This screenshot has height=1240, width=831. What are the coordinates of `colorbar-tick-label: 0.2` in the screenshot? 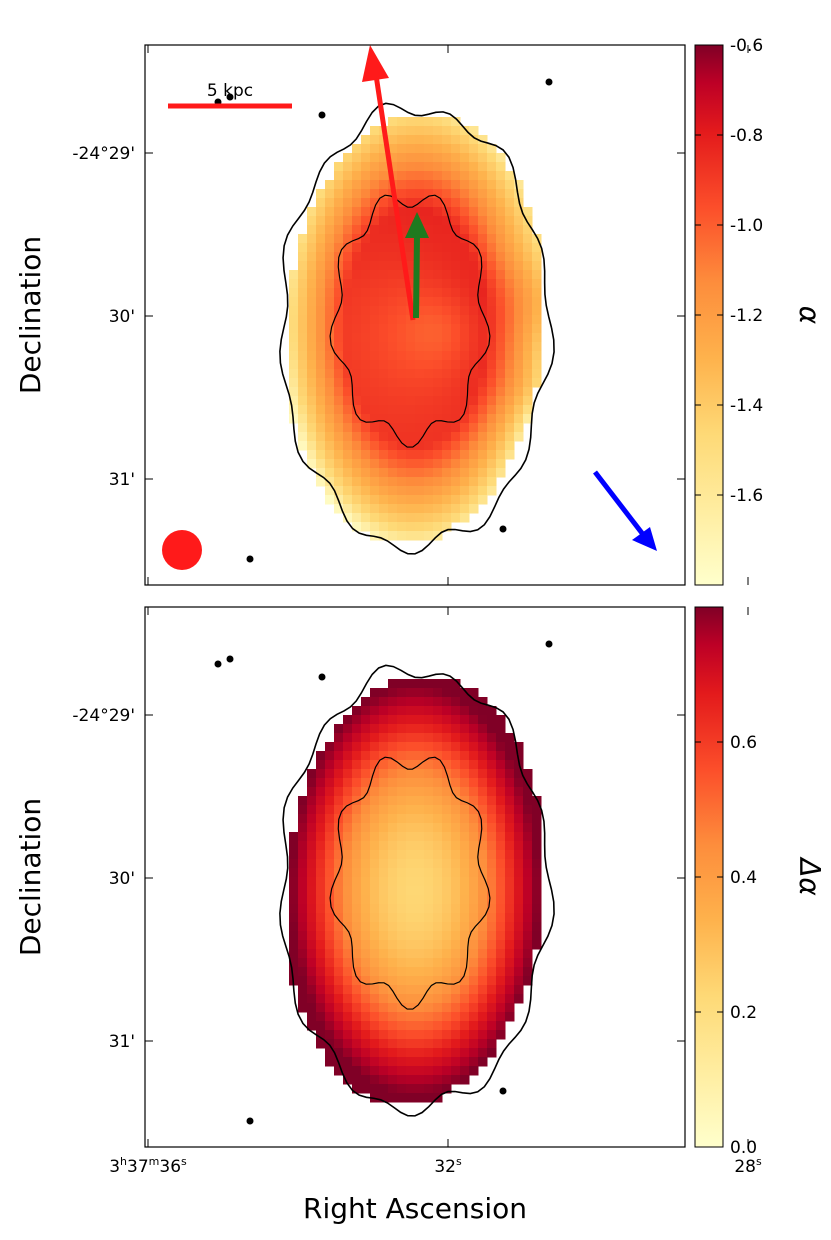 It's located at (743, 1013).